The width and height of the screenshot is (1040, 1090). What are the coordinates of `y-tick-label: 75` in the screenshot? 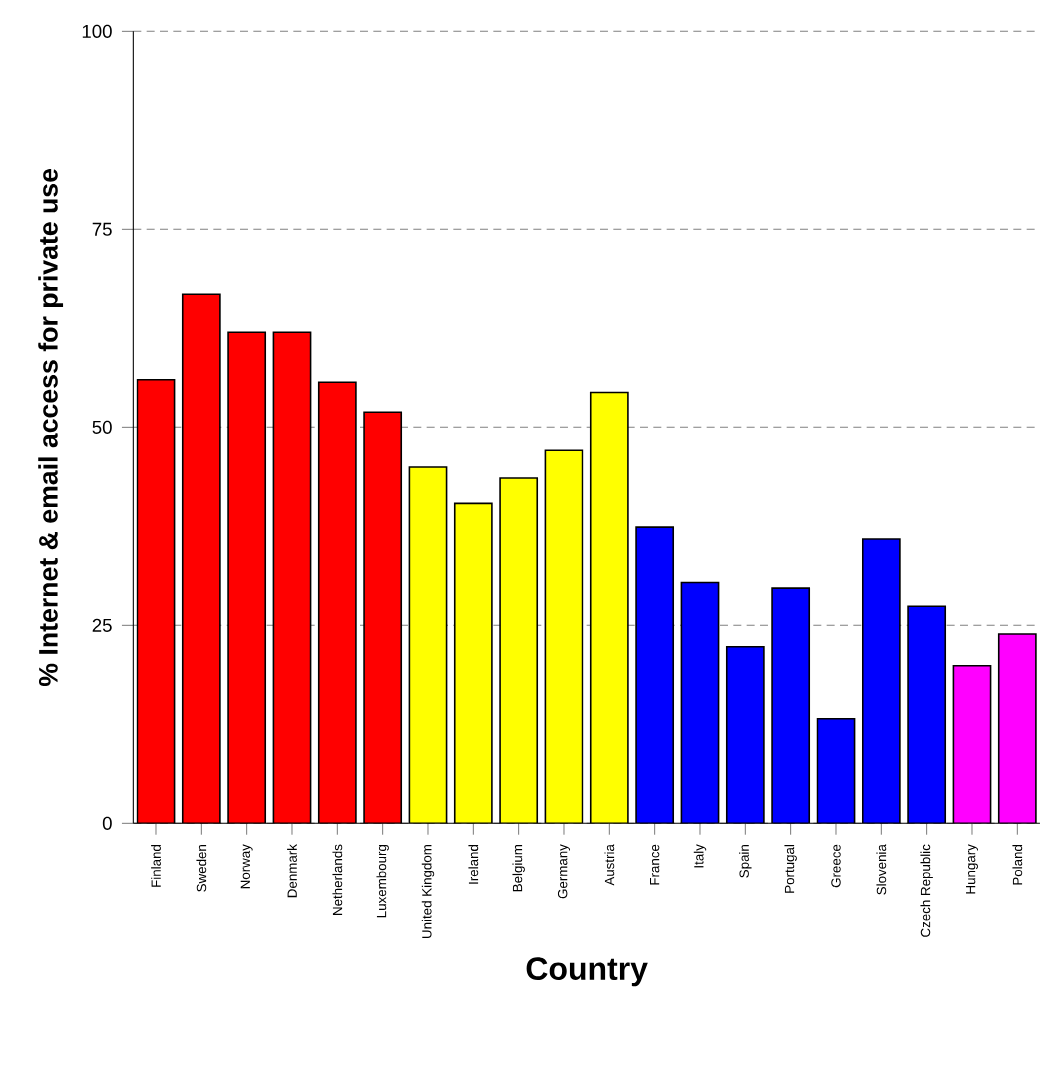 It's located at (102, 229).